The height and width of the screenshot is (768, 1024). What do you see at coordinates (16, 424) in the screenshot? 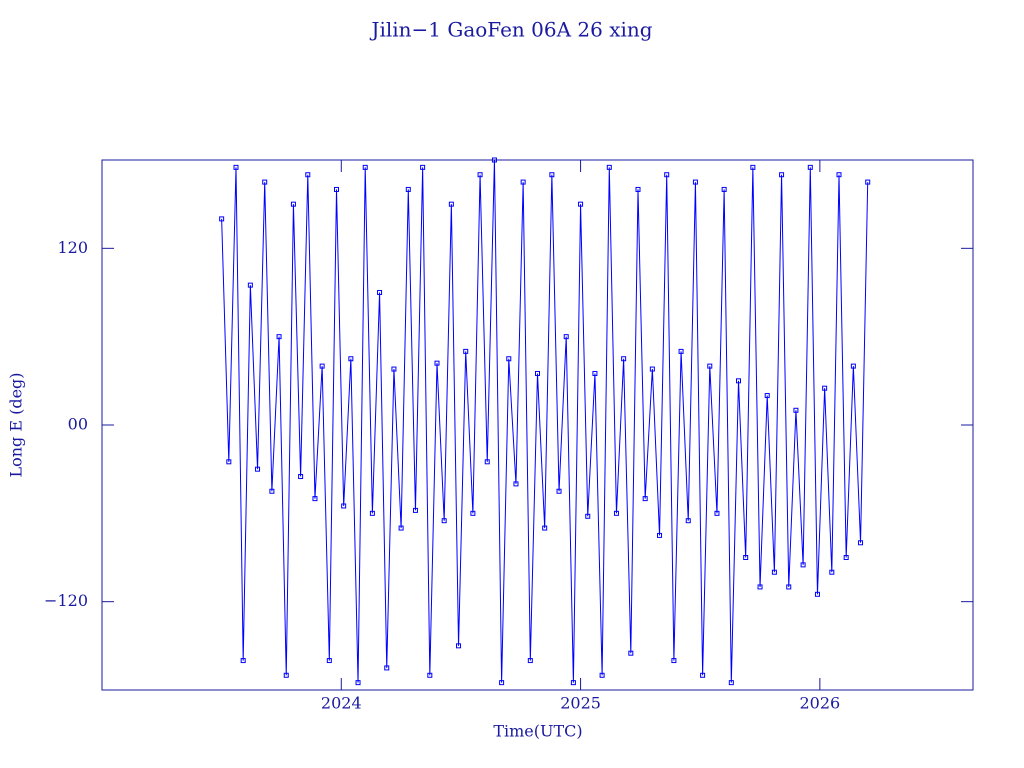
I see `y-axis-label: Long E (deg)` at bounding box center [16, 424].